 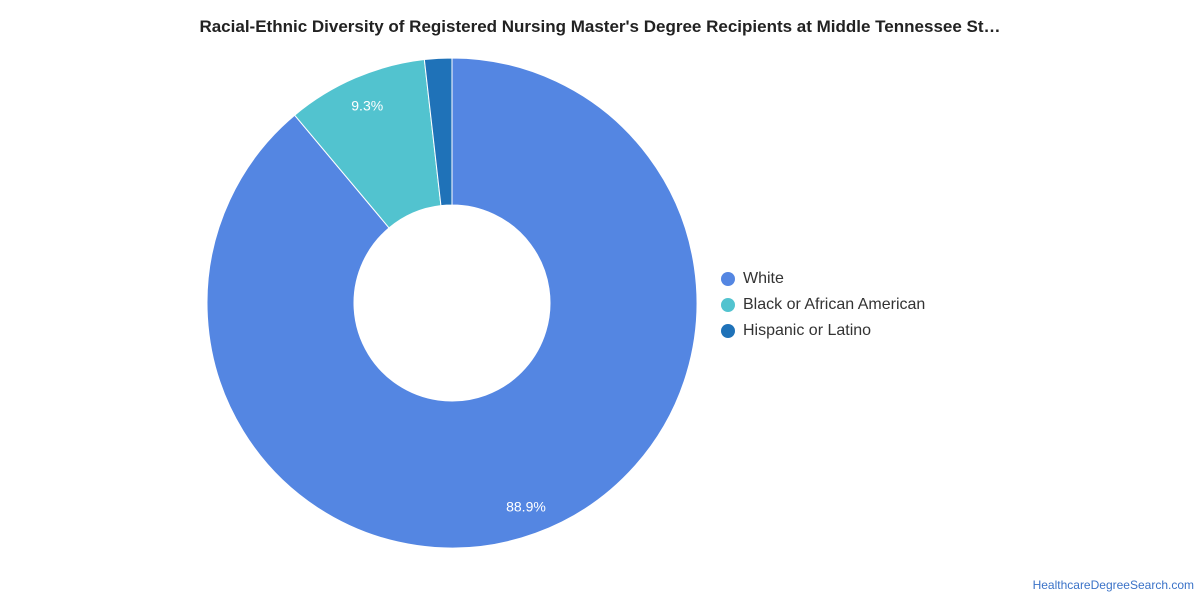 What do you see at coordinates (823, 279) in the screenshot?
I see `legend-item-white: White` at bounding box center [823, 279].